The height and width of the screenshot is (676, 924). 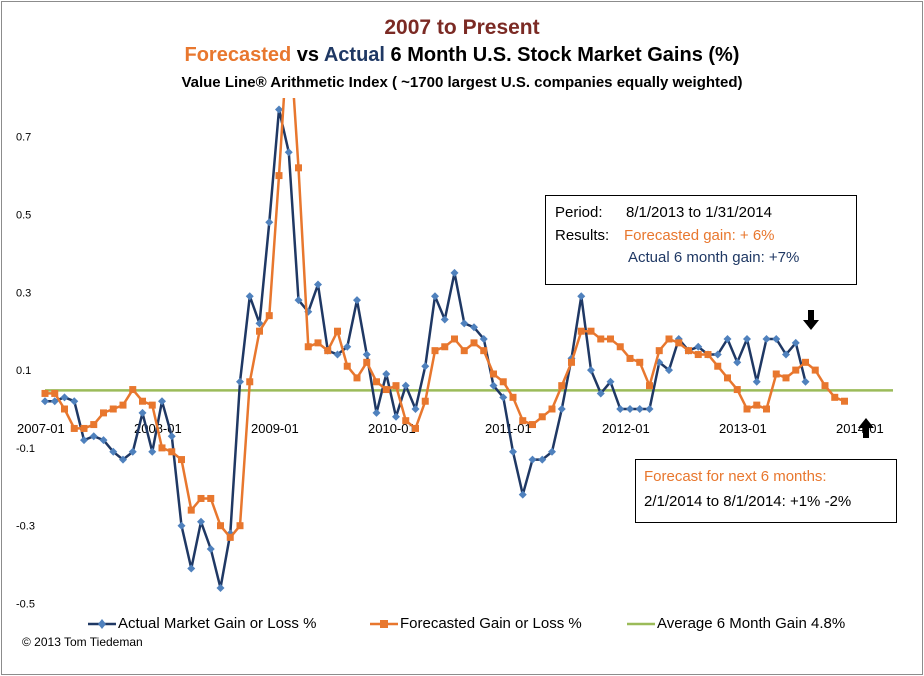 I want to click on subtitle-rest: 6 Month U.S. Stock Market Gains (%), so click(x=562, y=55).